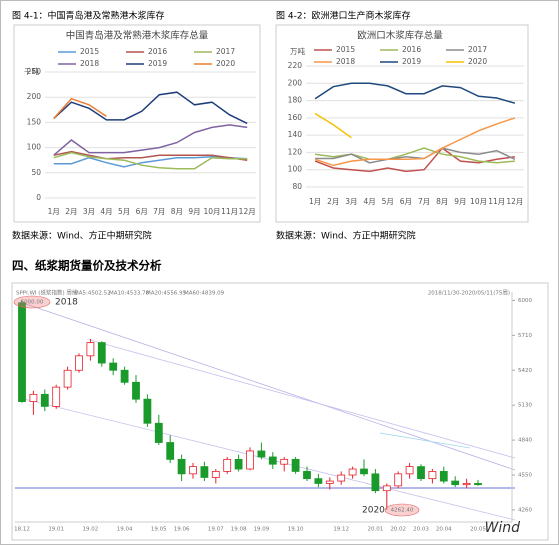 The width and height of the screenshot is (559, 545). Describe the element at coordinates (525, 510) in the screenshot. I see `y-tick-label: 4260` at that location.